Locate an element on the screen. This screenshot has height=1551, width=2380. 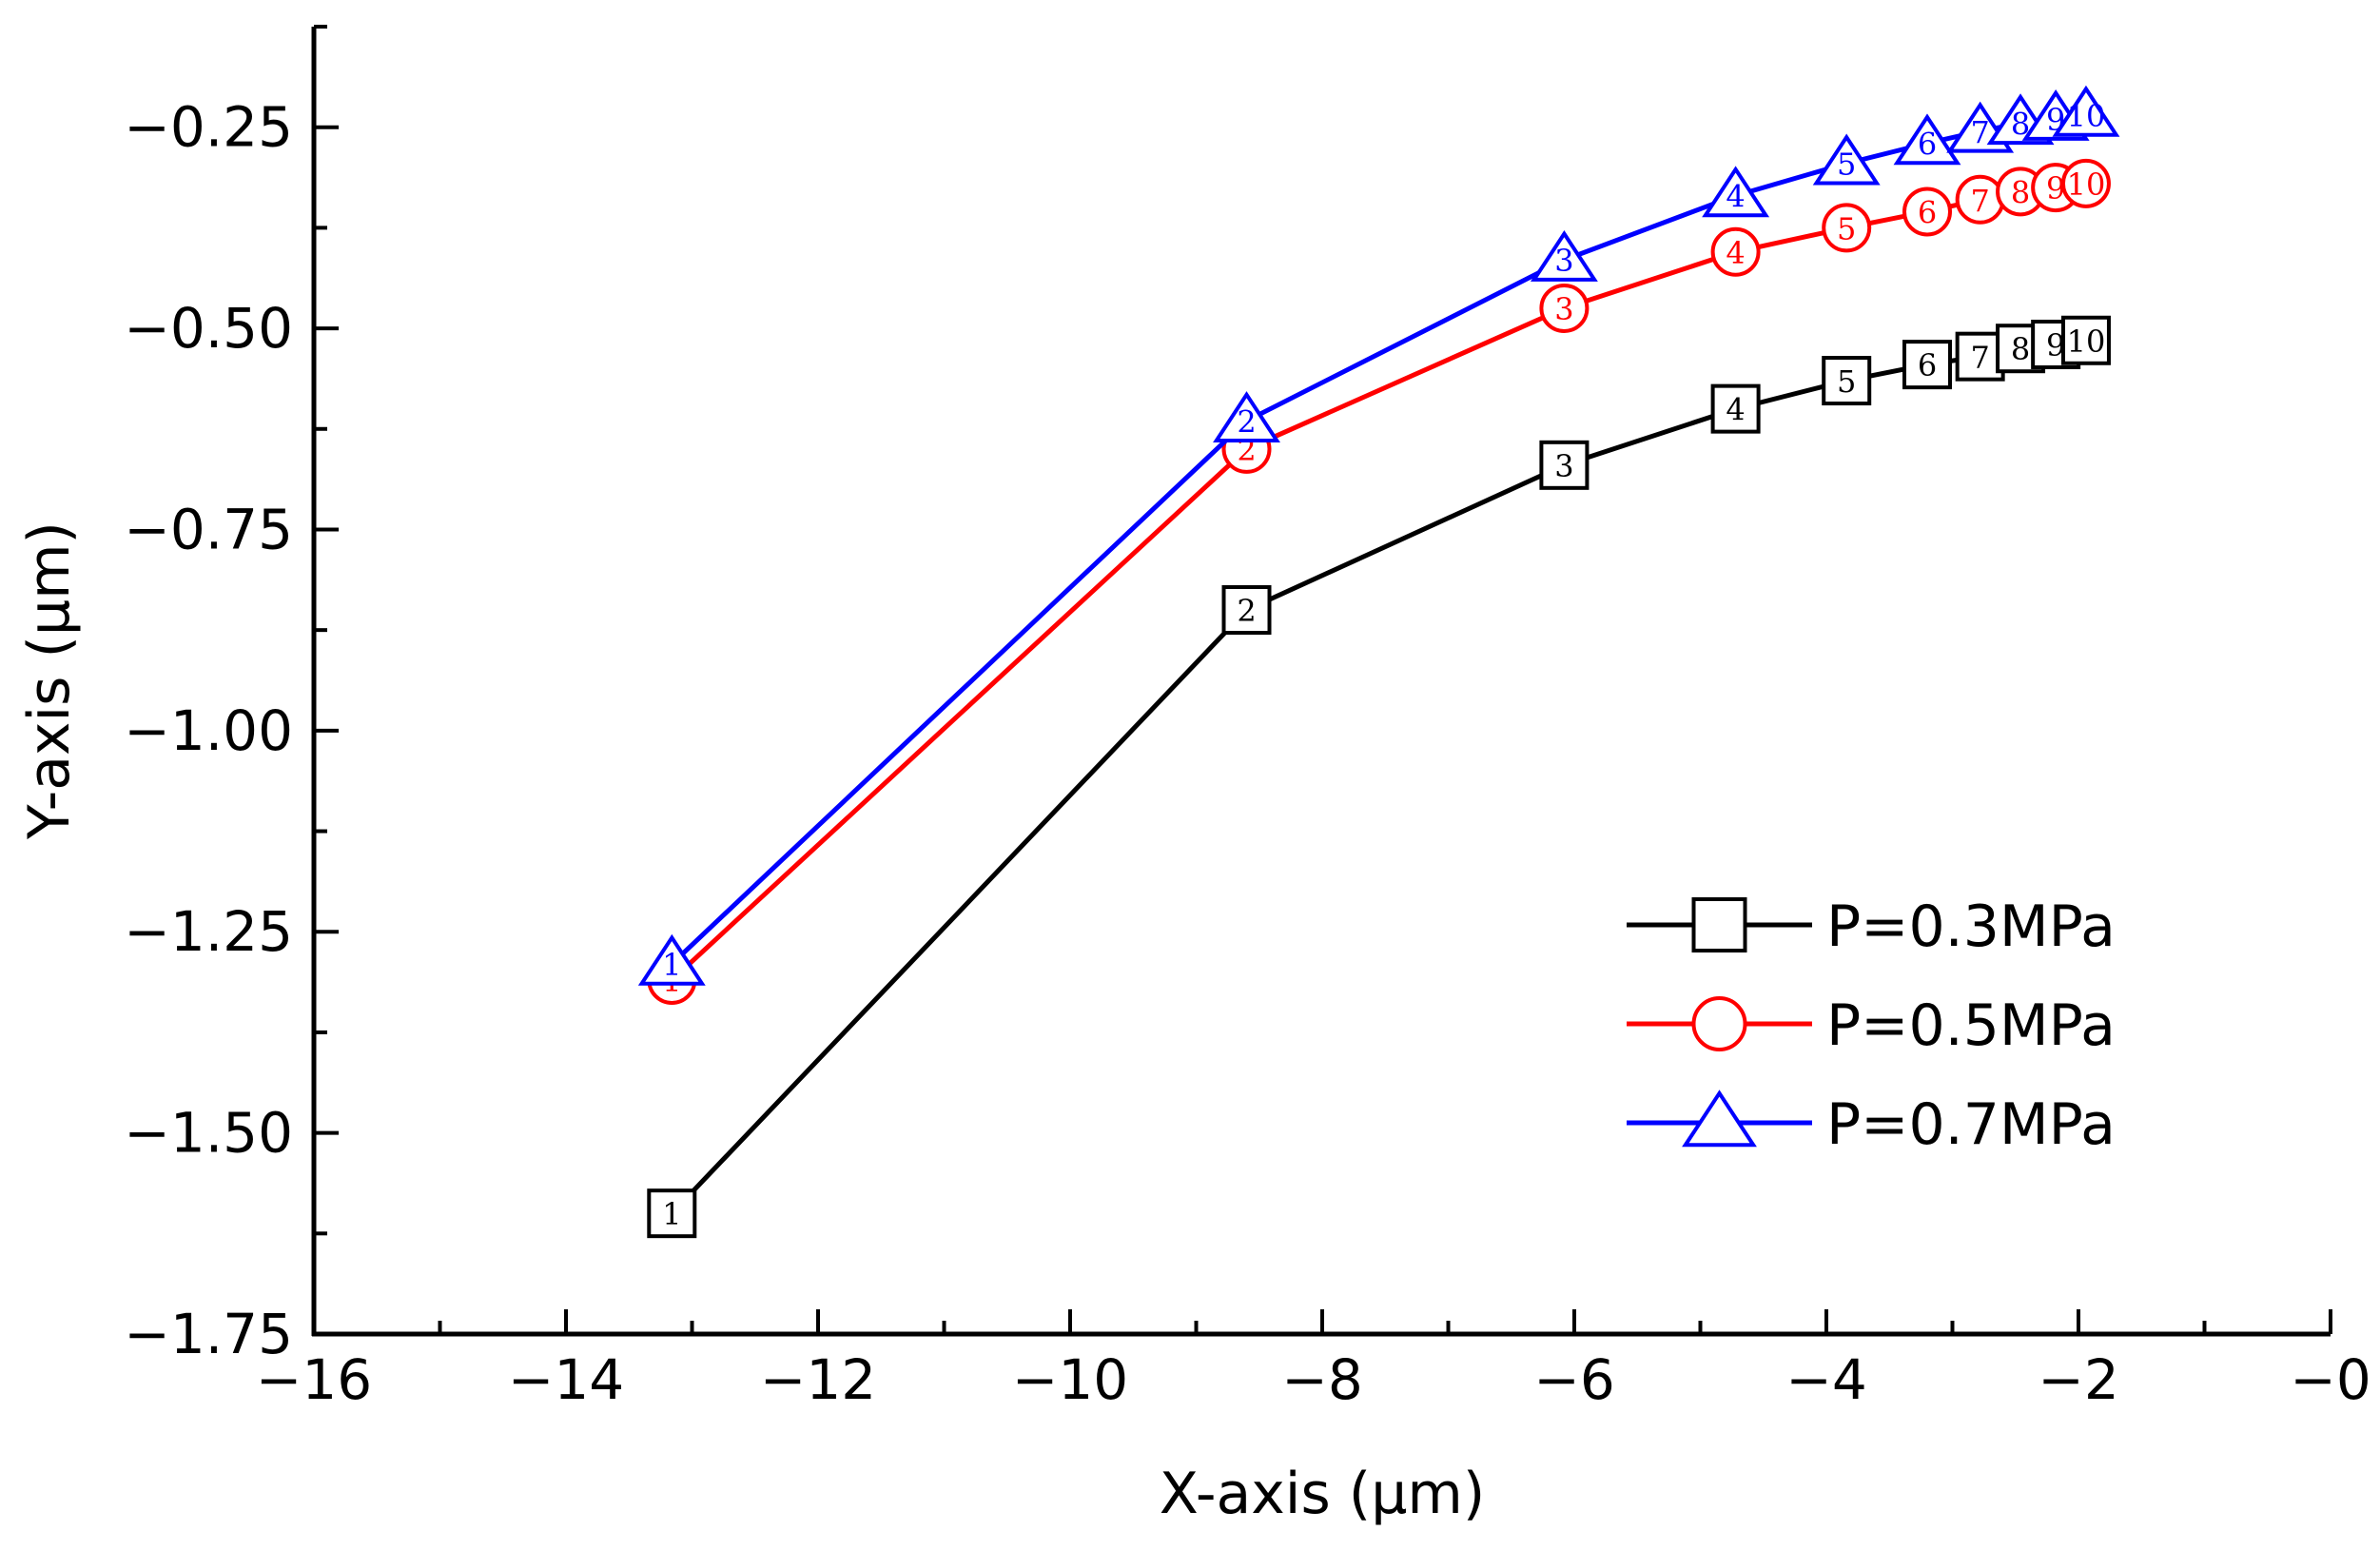
x-tick-label: −8 is located at coordinates (1322, 1379).